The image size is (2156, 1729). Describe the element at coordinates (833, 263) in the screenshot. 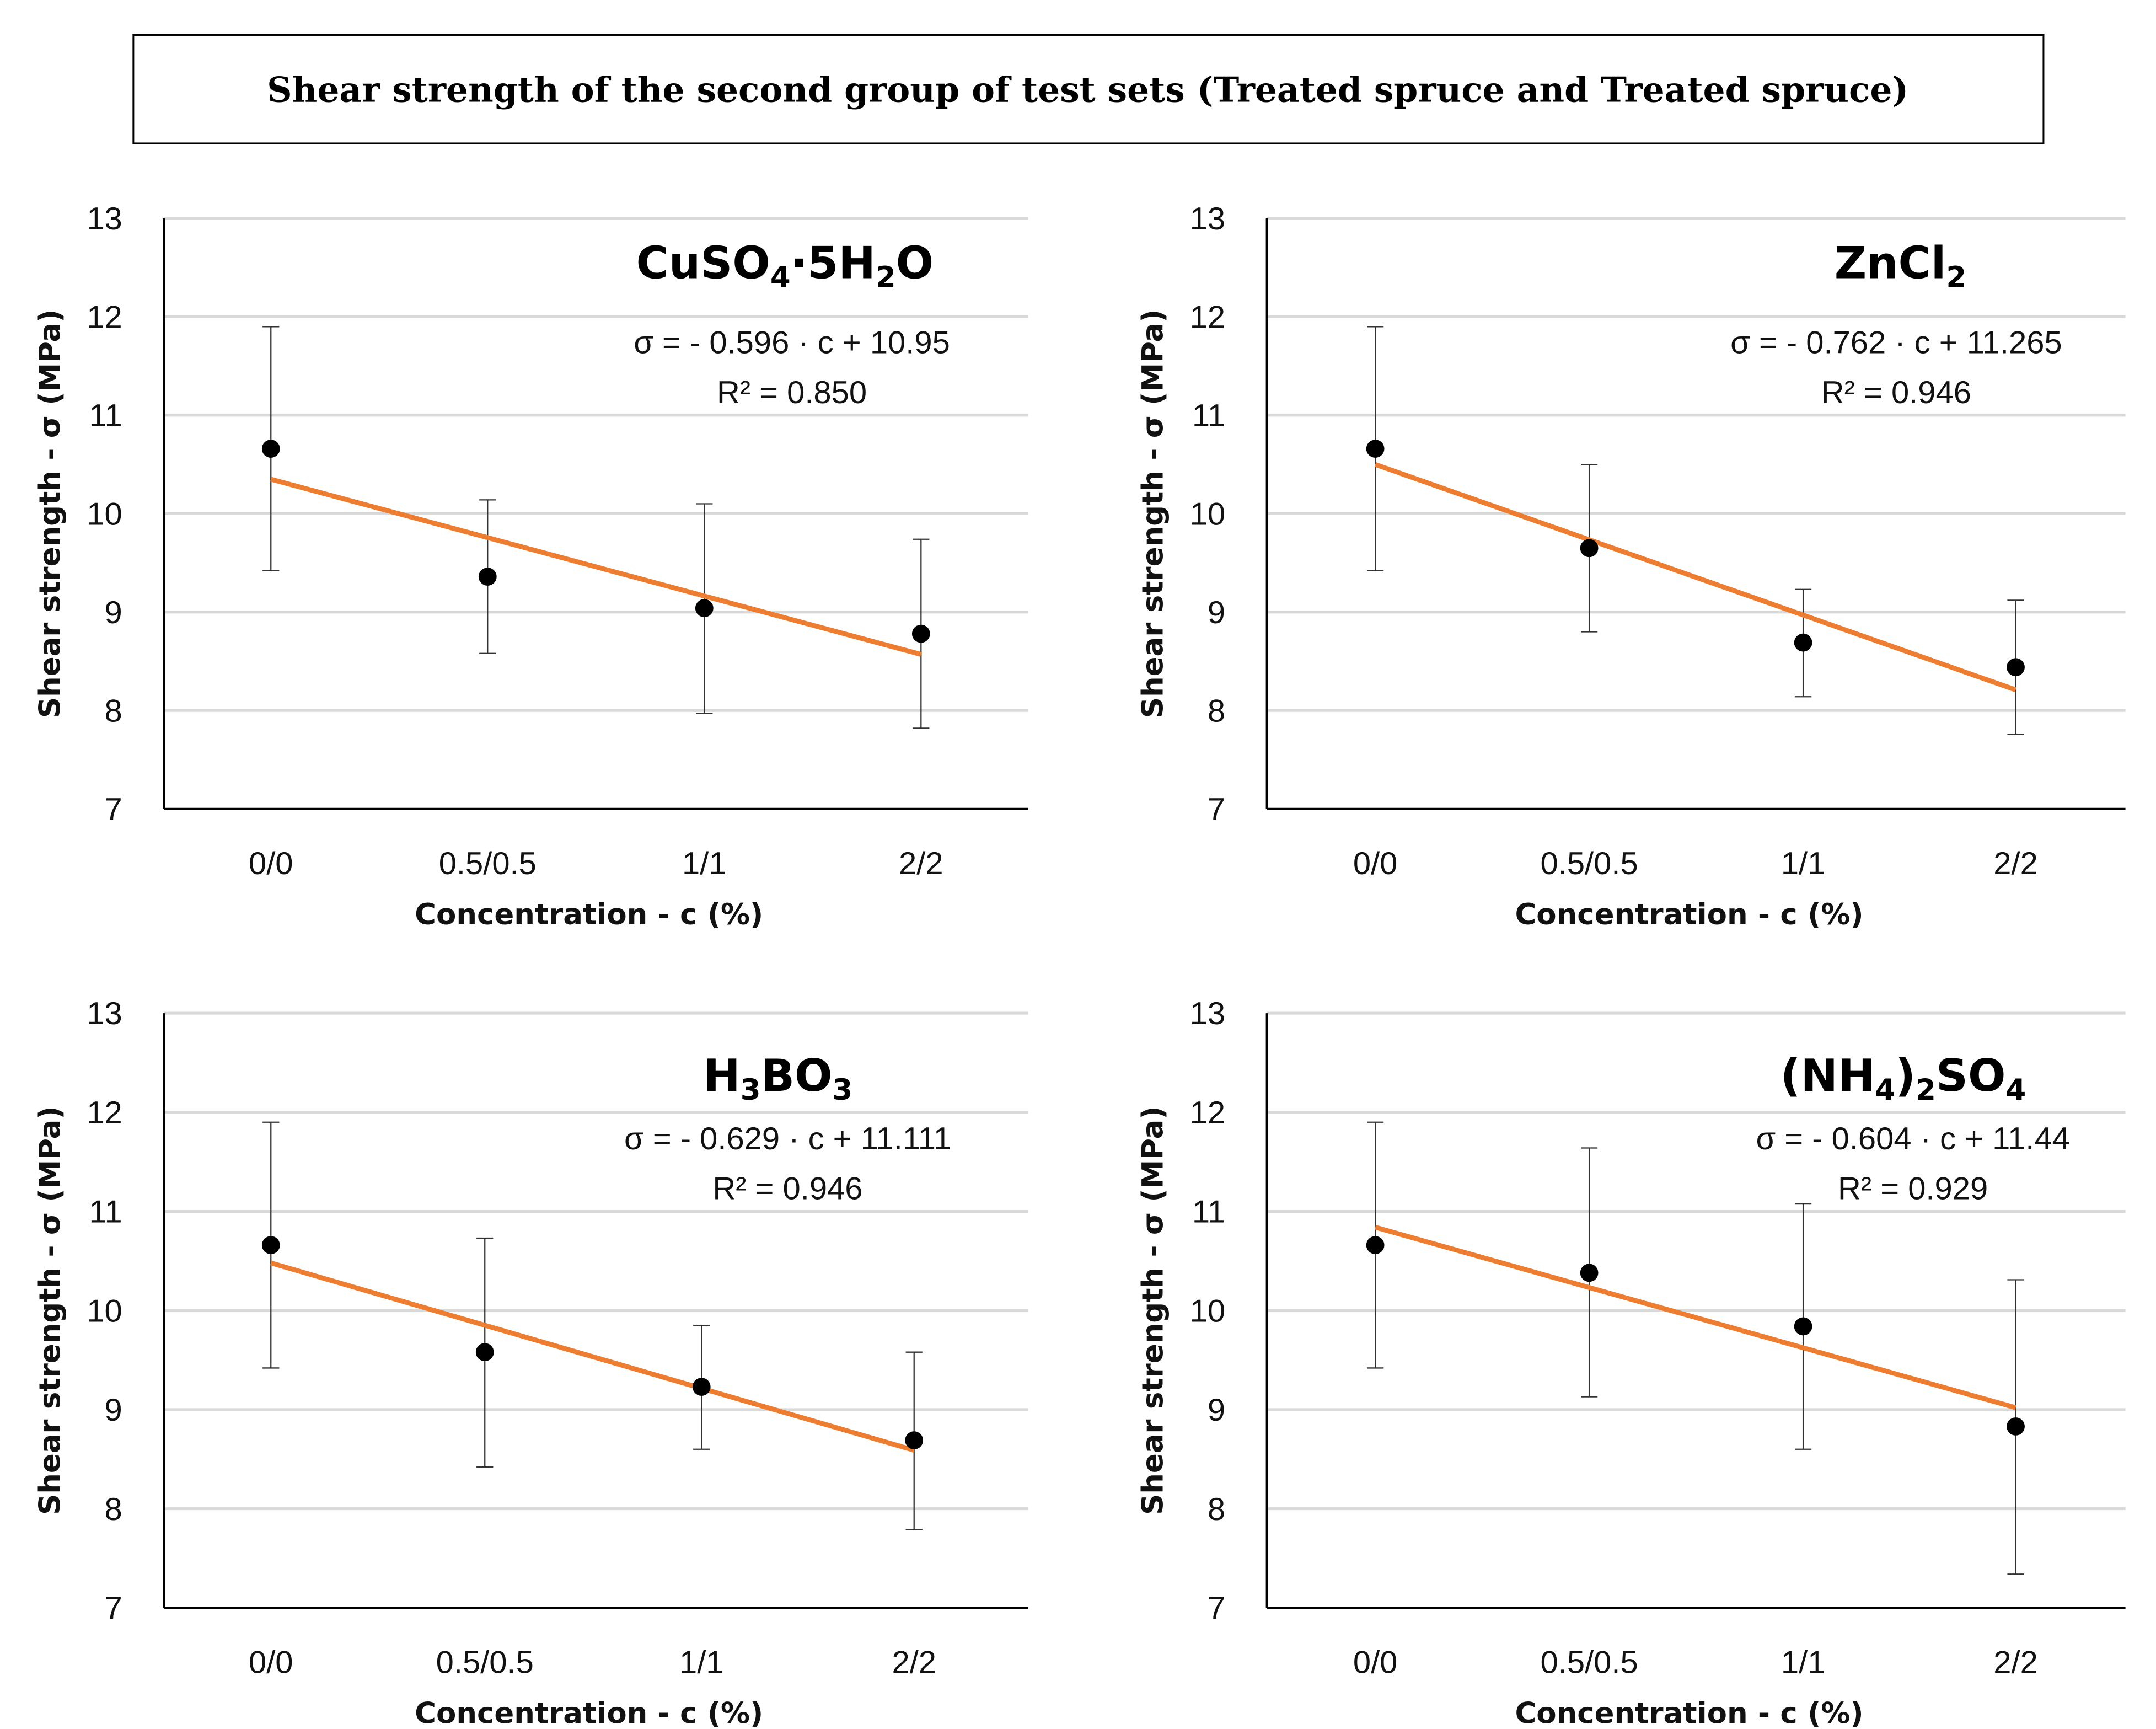

I see `title-text: ·5H` at that location.